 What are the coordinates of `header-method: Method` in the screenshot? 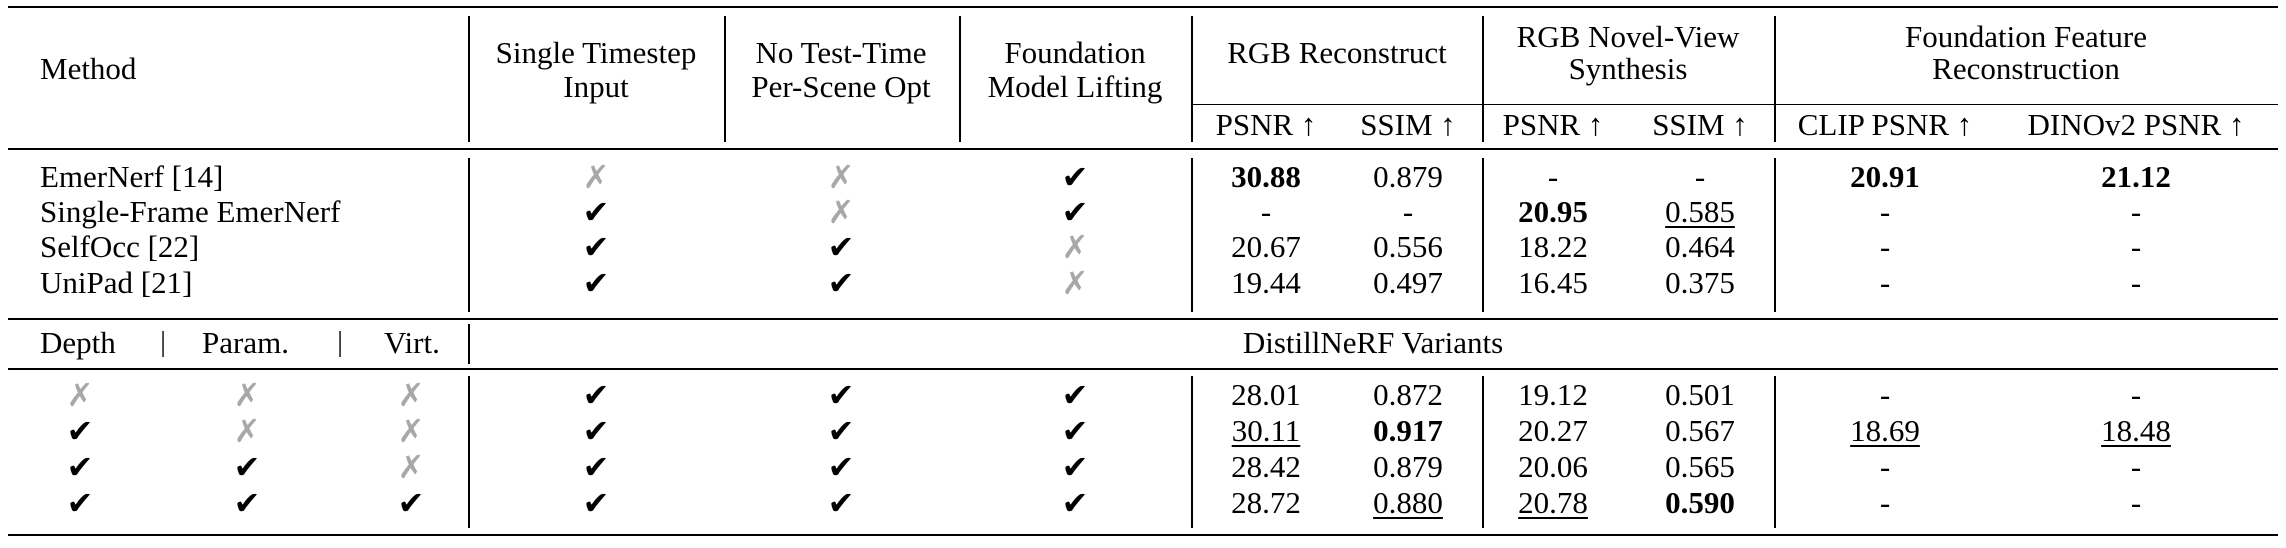 It's located at (88, 68).